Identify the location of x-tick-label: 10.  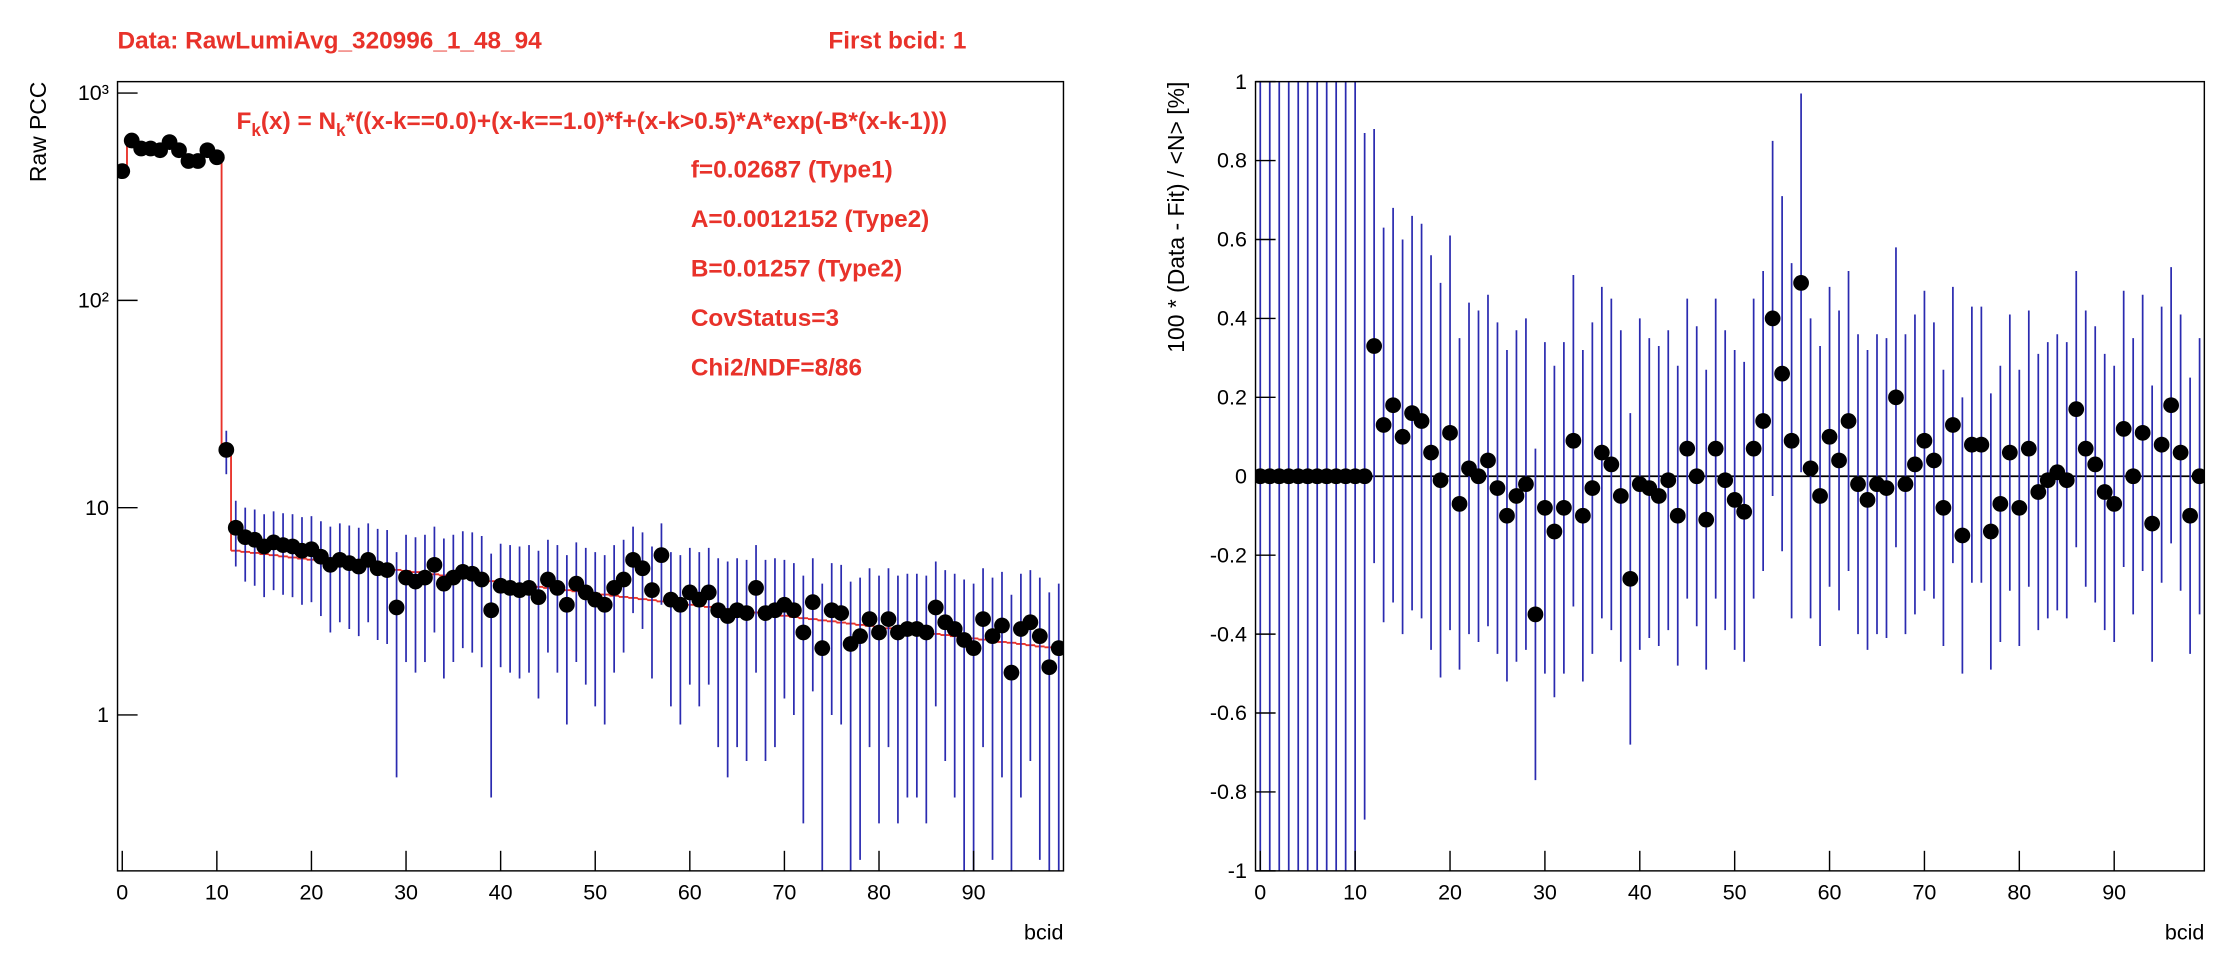
(1355, 893).